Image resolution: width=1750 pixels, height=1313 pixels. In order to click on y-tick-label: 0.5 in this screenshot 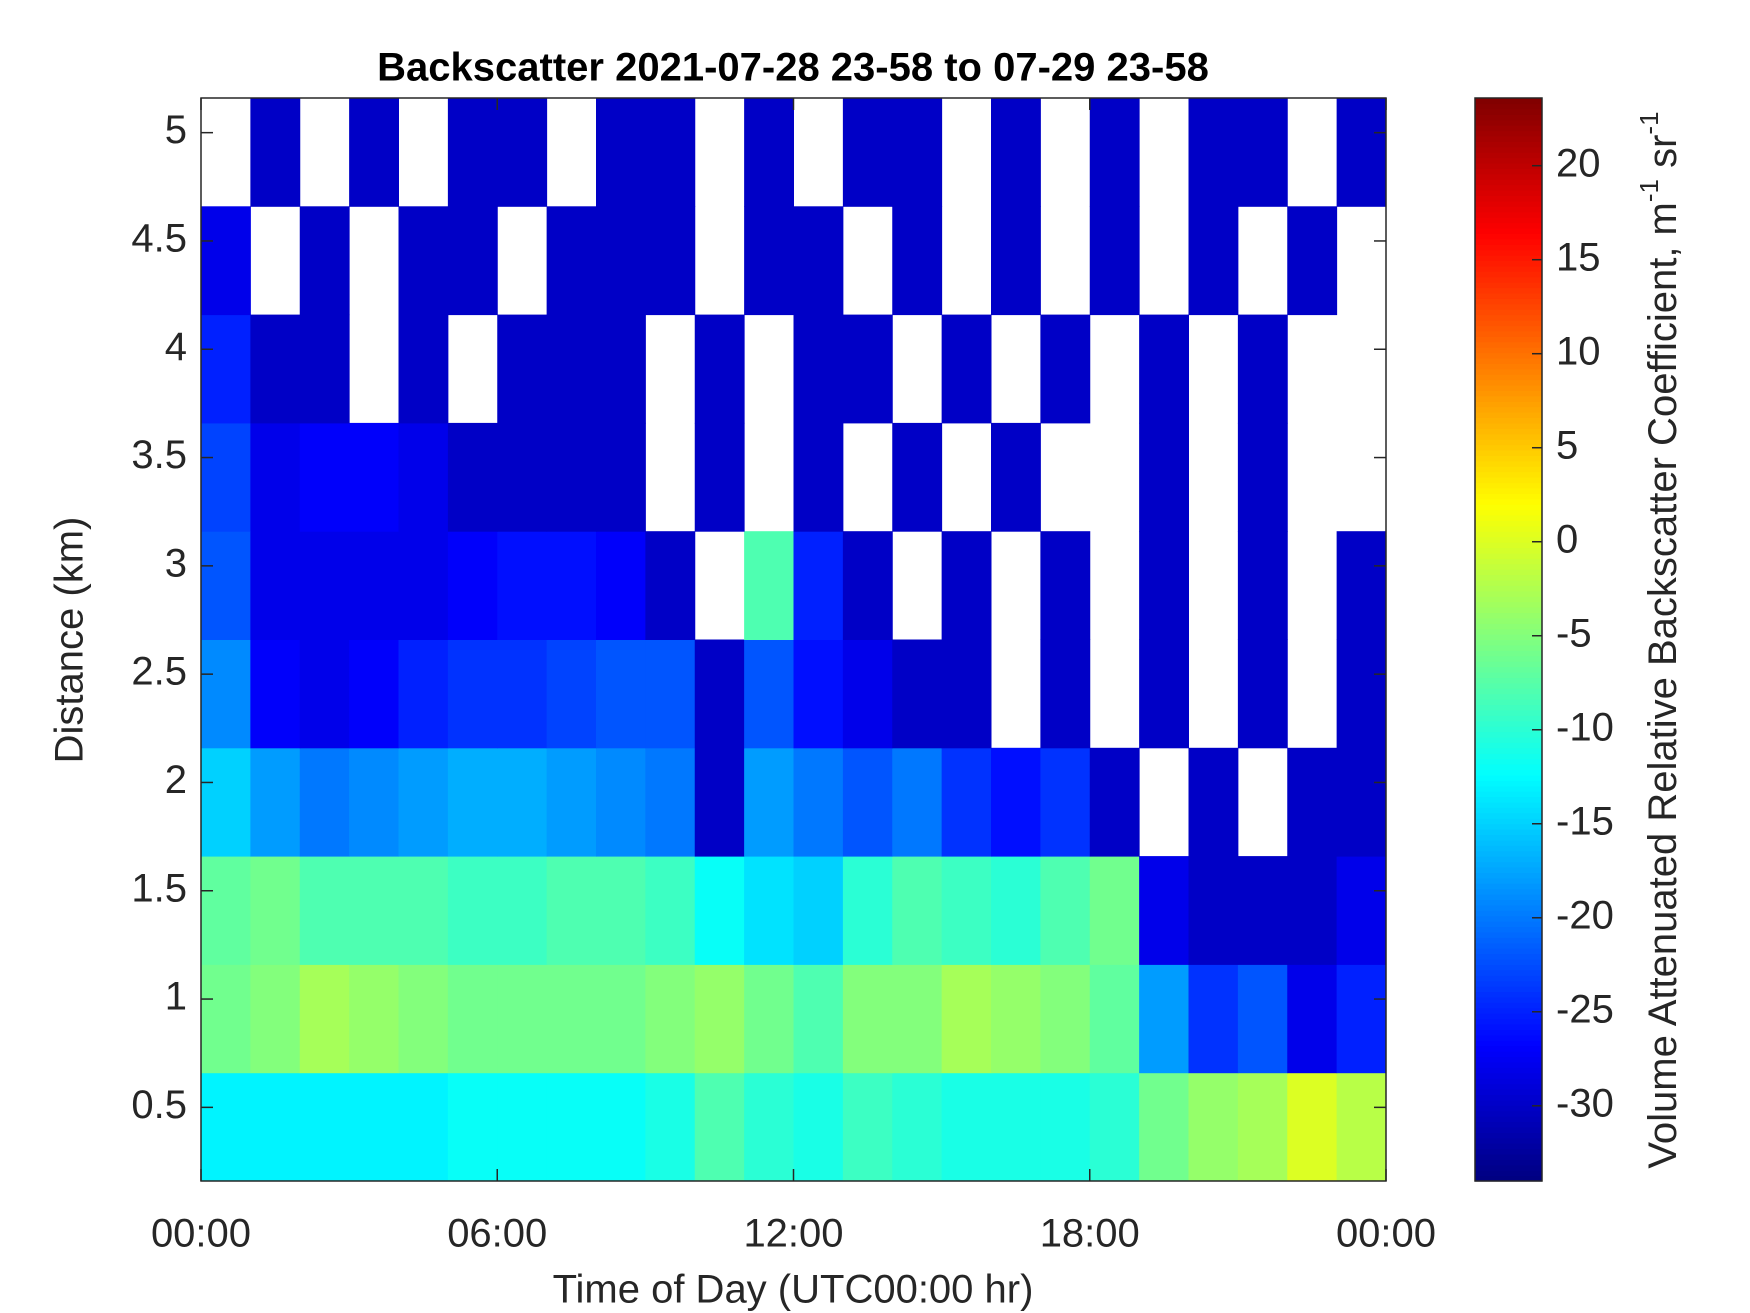, I will do `click(159, 1105)`.